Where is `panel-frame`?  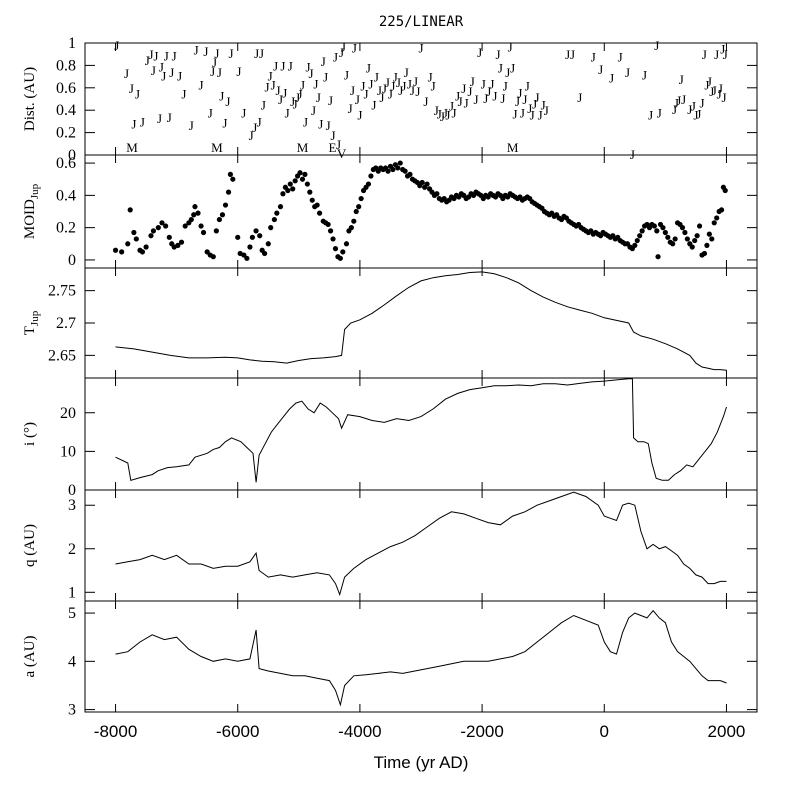 panel-frame is located at coordinates (421, 656).